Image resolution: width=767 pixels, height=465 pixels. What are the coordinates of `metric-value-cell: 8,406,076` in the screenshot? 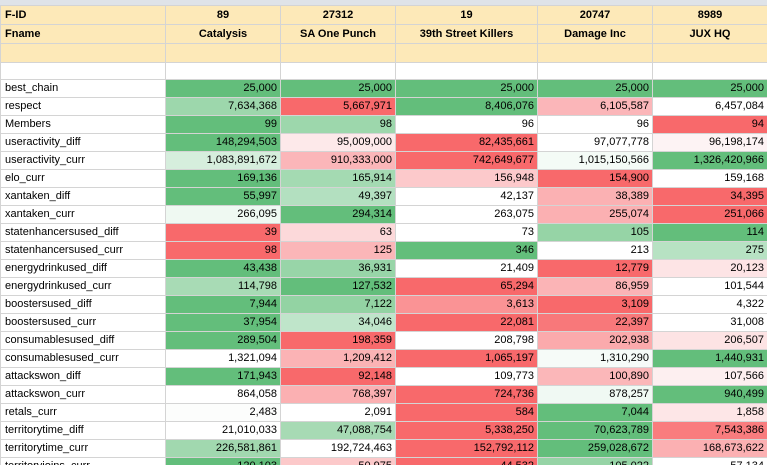 It's located at (466, 106).